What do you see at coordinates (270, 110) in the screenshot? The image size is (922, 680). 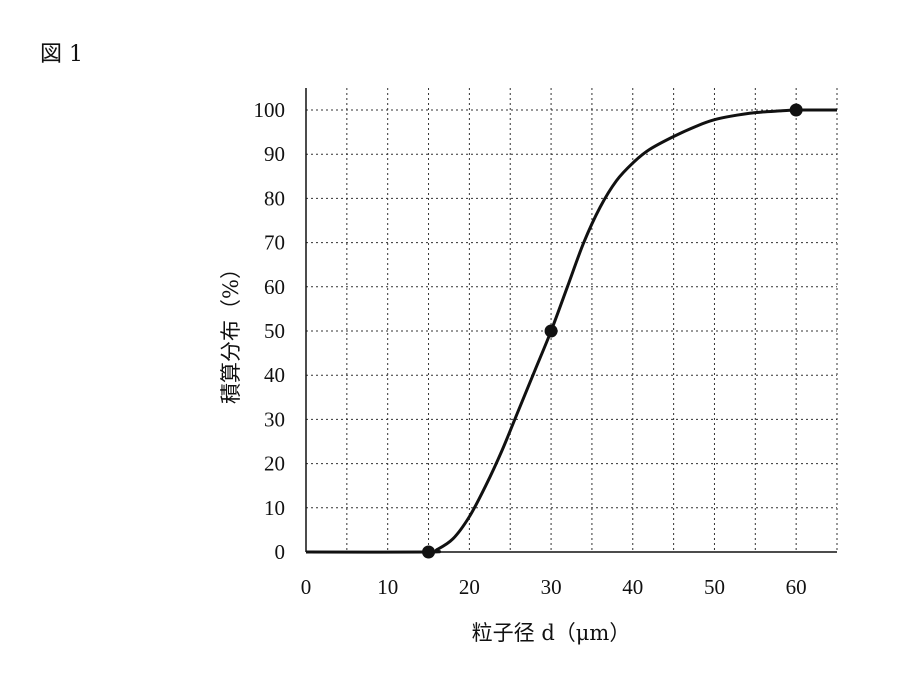 I see `y-tick-label: 100` at bounding box center [270, 110].